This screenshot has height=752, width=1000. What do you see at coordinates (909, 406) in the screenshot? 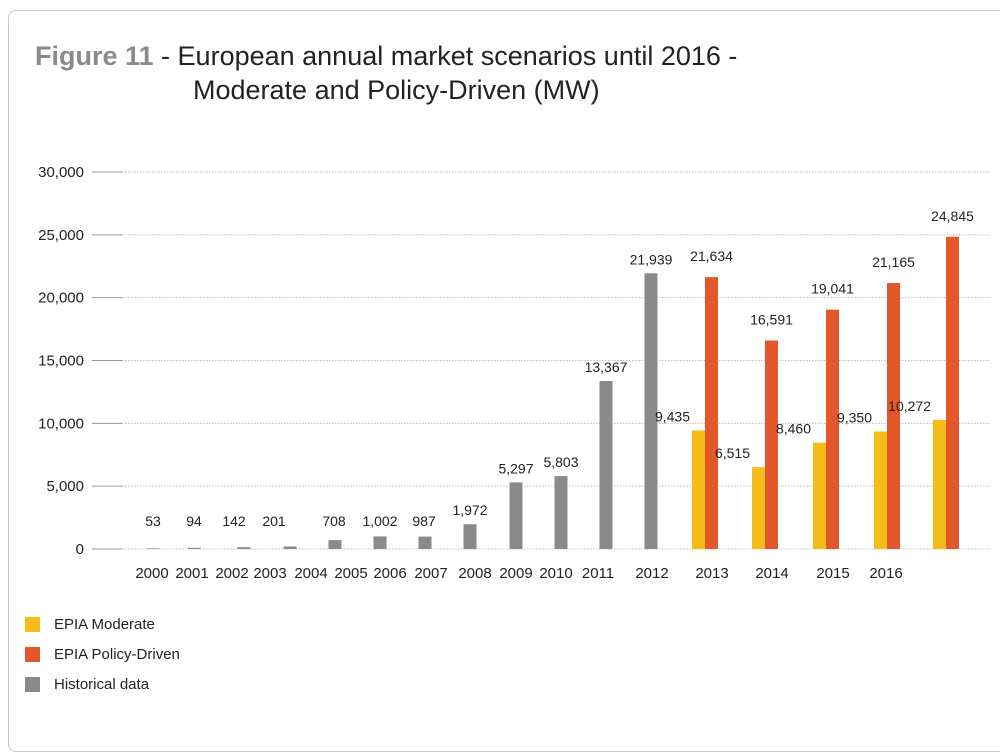
I see `data-label-moderate: 10,272` at bounding box center [909, 406].